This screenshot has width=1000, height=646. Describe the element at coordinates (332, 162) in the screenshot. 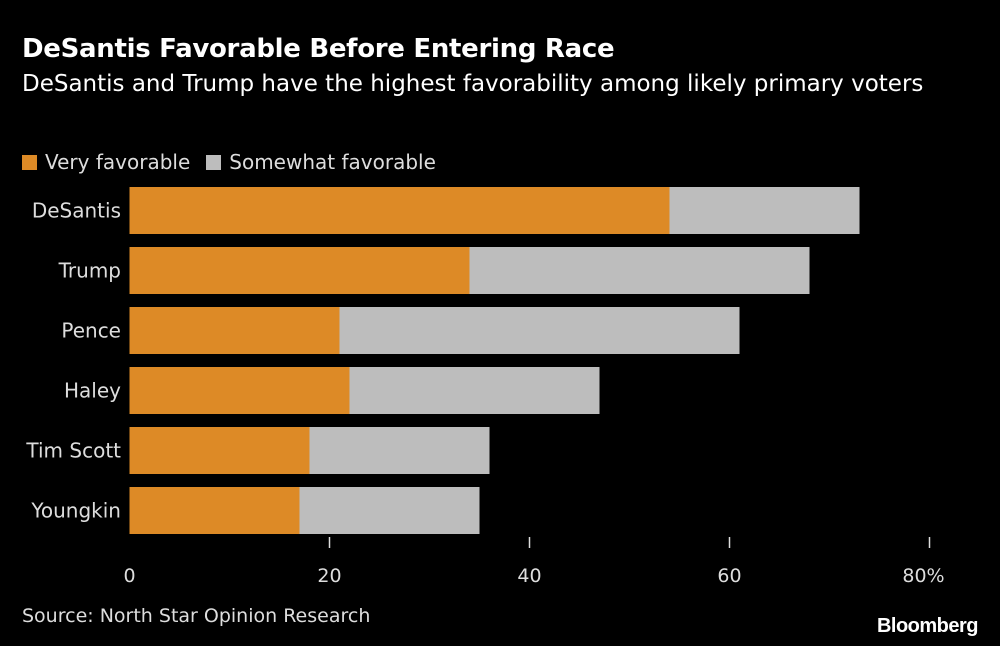

I see `legend-label: Somewhat favorable` at that location.